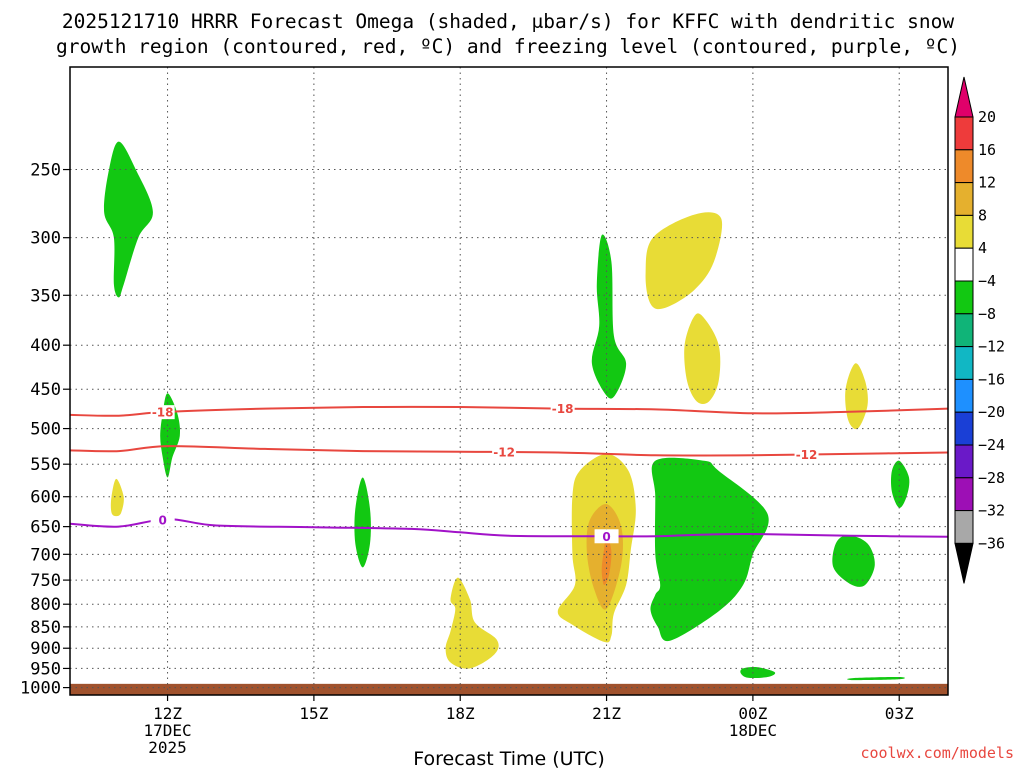  What do you see at coordinates (40, 689) in the screenshot?
I see `y-tick-label-1000: 1000` at bounding box center [40, 689].